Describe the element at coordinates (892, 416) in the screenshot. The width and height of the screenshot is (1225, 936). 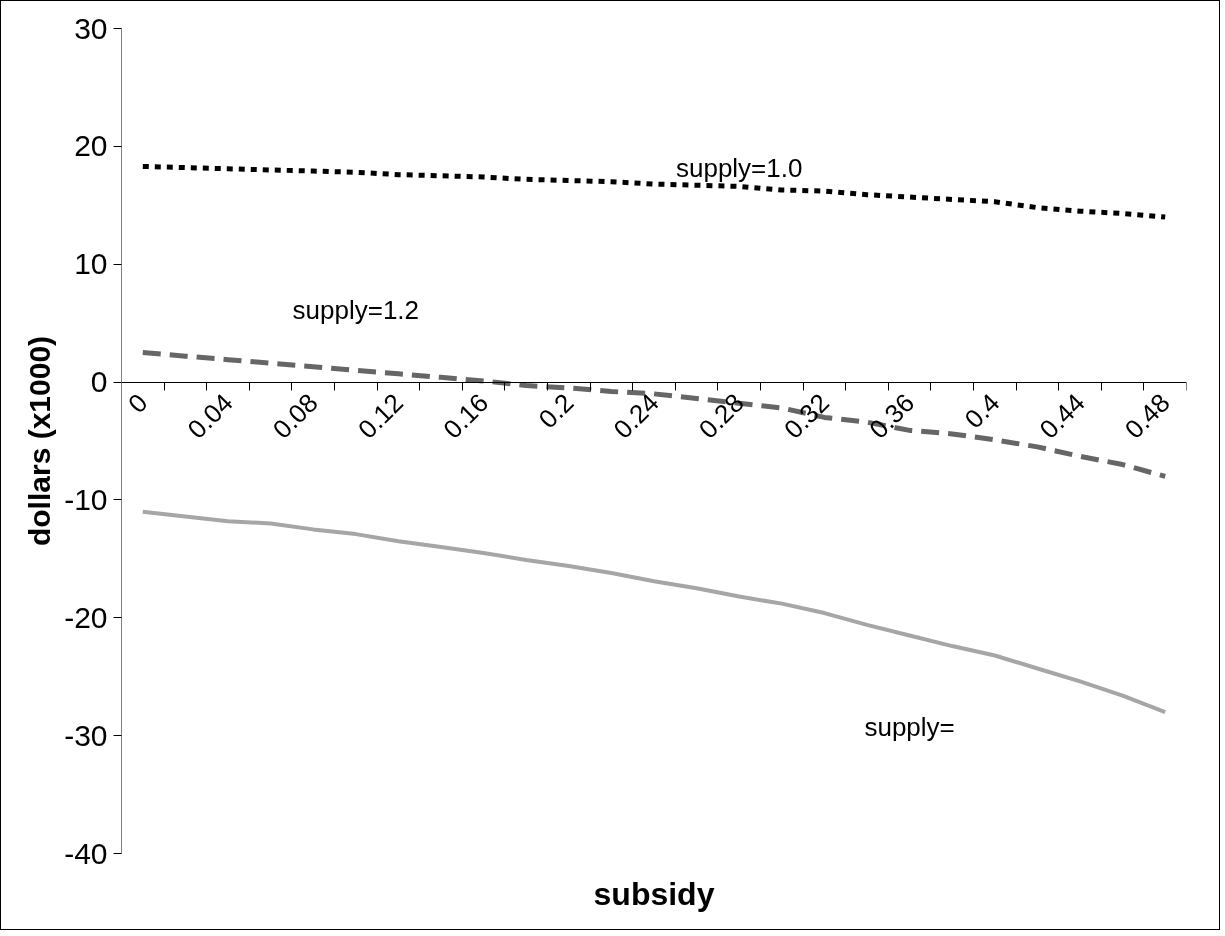
I see `x-tick-label: 0.36` at that location.